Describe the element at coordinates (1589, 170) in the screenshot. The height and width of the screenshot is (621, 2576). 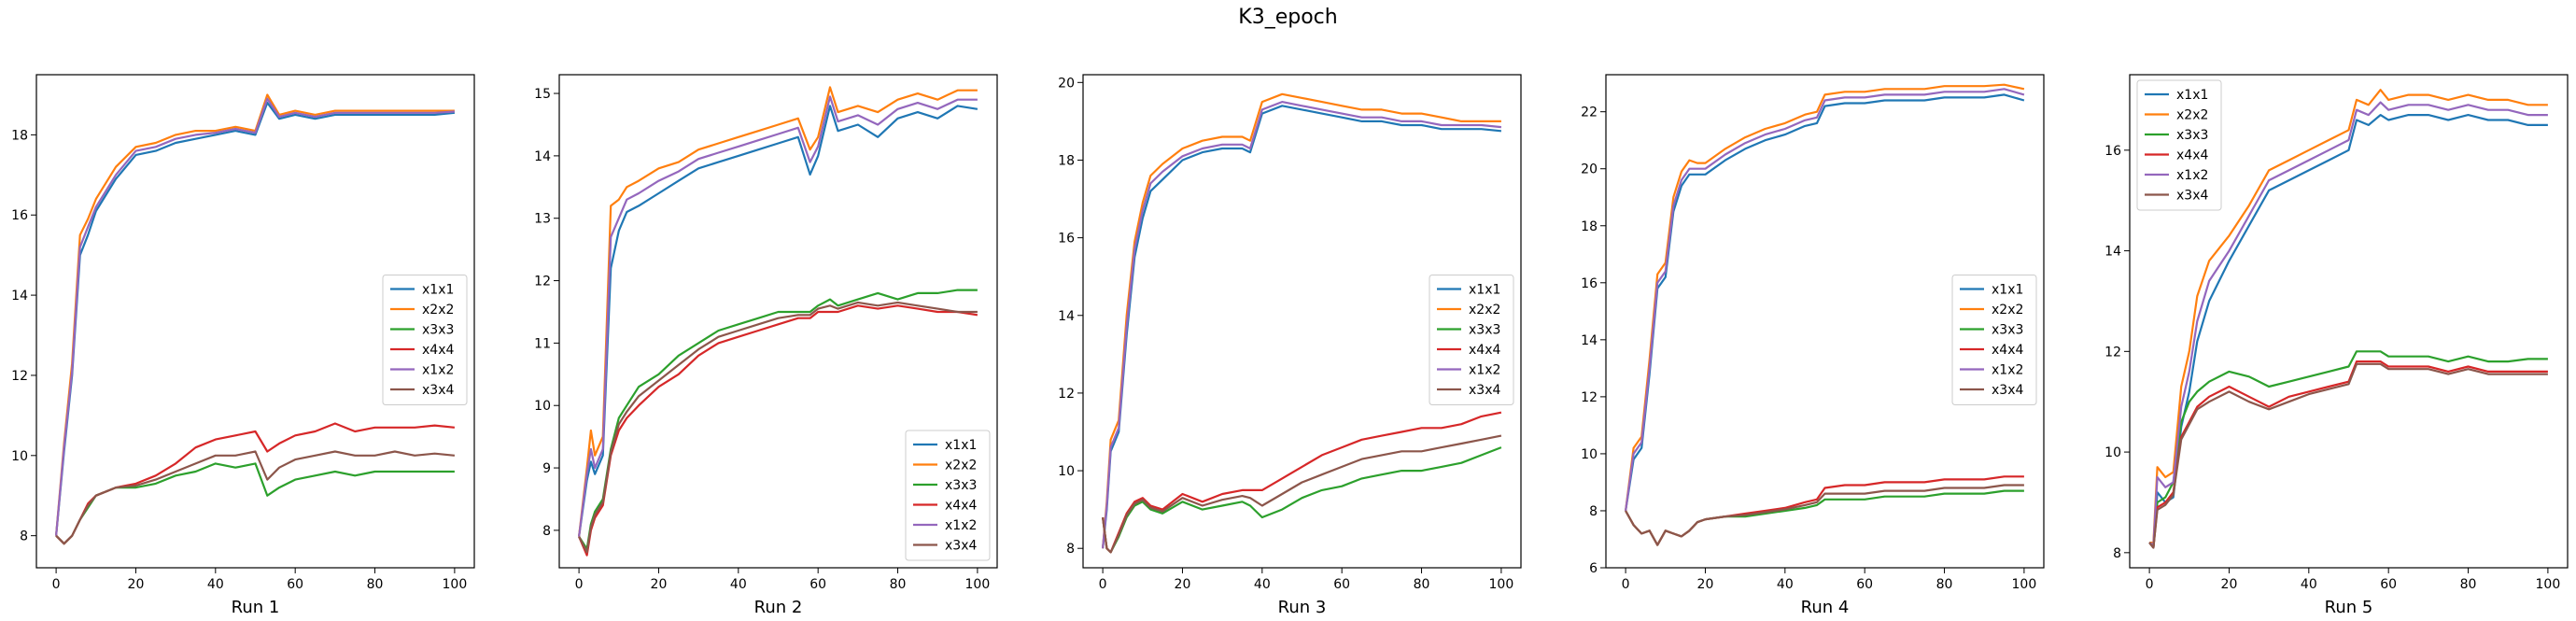
I see `y-tick-label: 20` at that location.